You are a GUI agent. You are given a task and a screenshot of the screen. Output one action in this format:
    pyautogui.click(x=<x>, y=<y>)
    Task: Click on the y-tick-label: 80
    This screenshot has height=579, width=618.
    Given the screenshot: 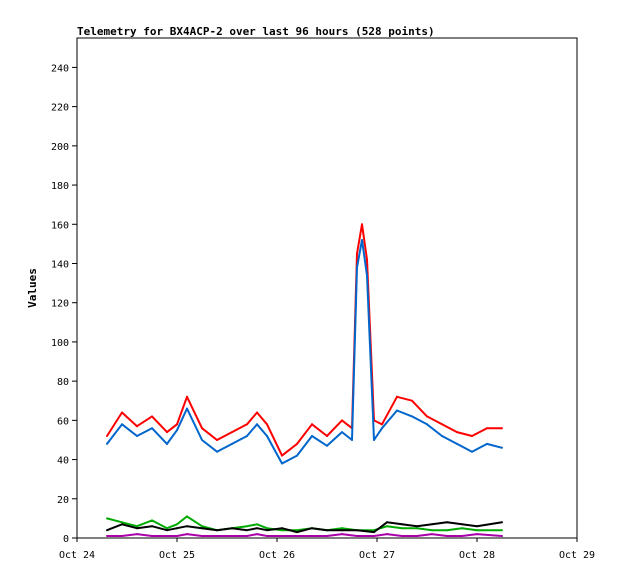 What is the action you would take?
    pyautogui.click(x=63, y=382)
    